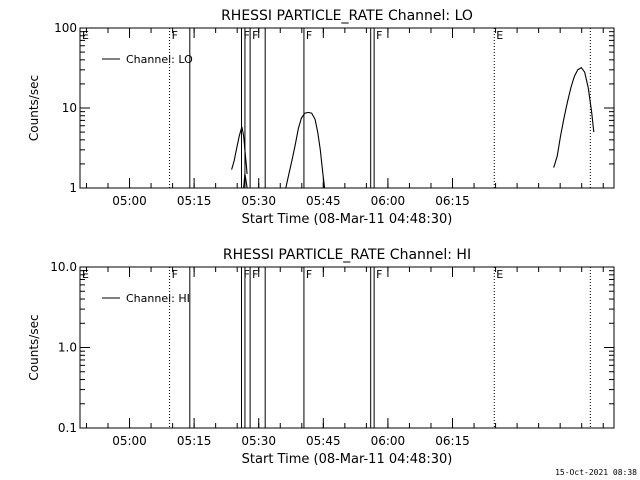 The width and height of the screenshot is (640, 480). Describe the element at coordinates (67, 348) in the screenshot. I see `y-tick-label: 1.0` at that location.